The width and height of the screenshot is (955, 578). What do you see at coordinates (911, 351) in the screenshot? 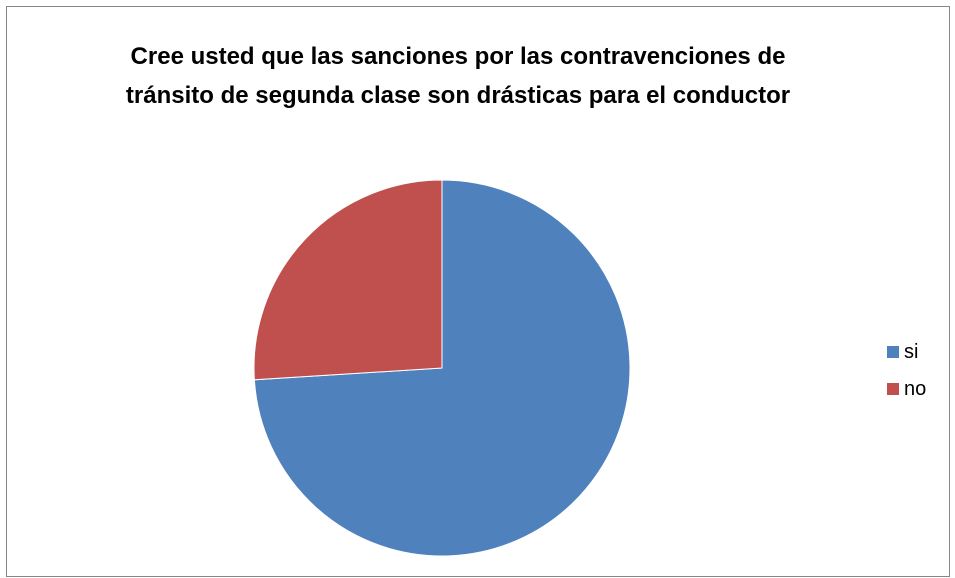
I see `legend-label-si: si` at bounding box center [911, 351].